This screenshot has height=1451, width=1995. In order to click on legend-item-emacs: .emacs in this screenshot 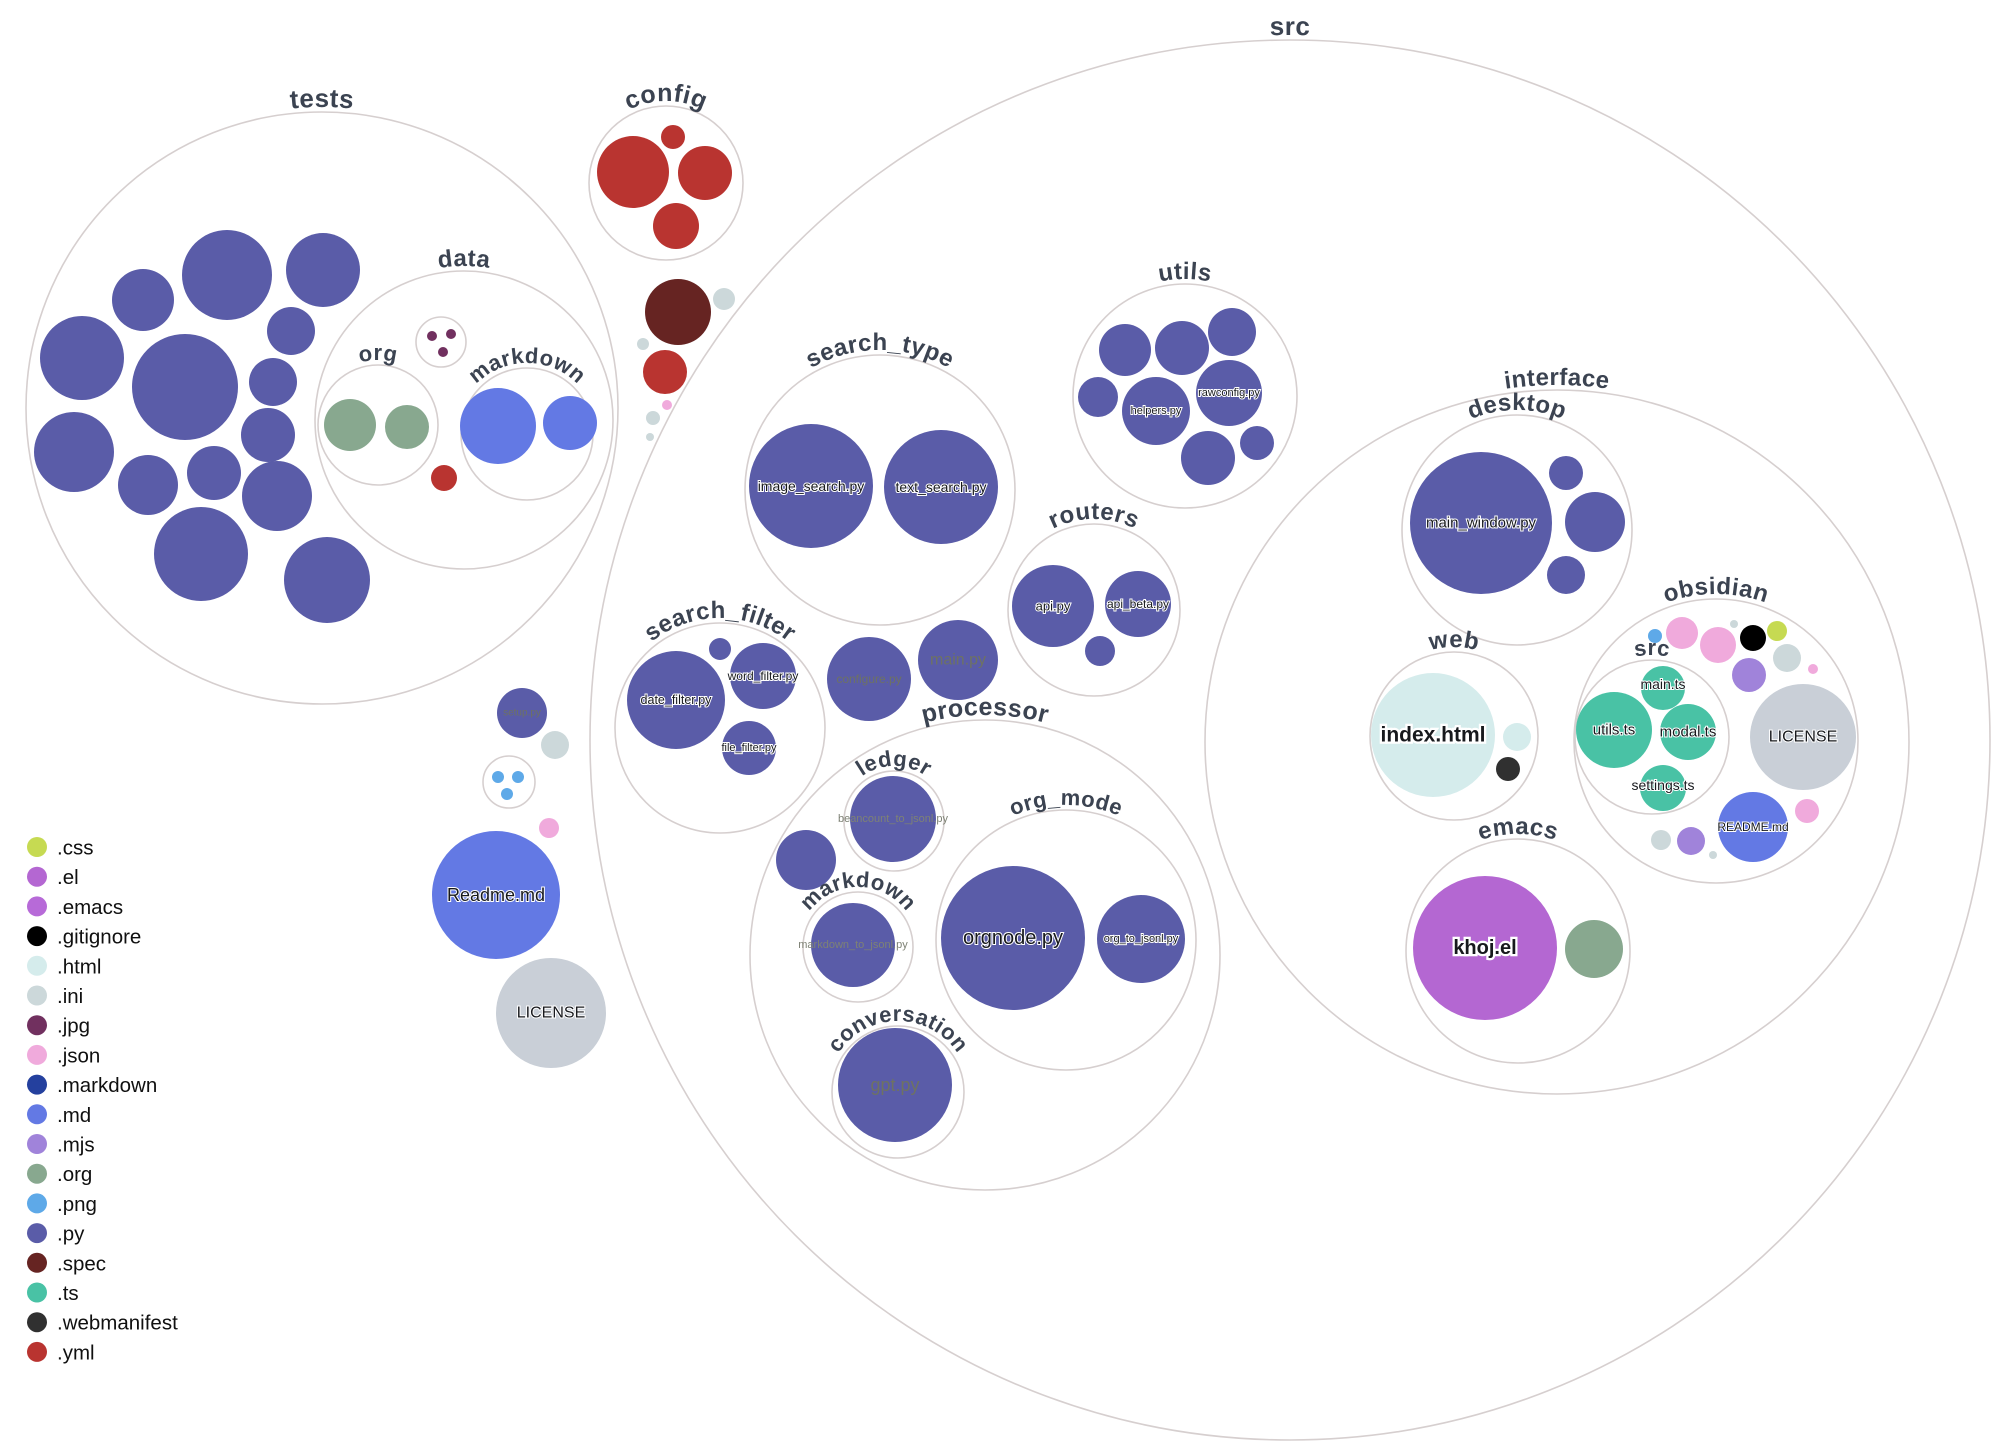, I will do `click(75, 907)`.